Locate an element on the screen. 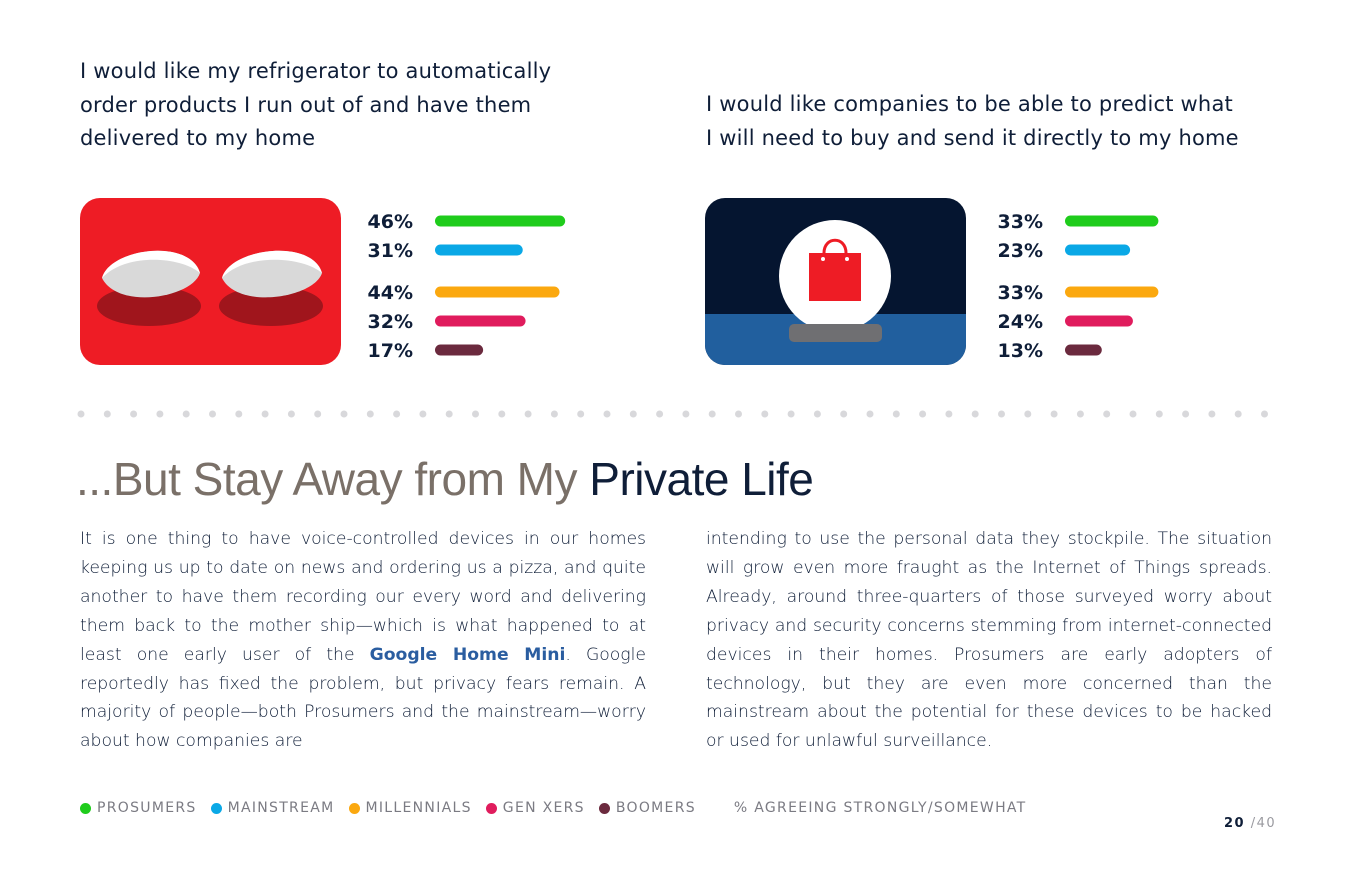 The width and height of the screenshot is (1352, 875). section-heading-part1: ...But Stay Away from My is located at coordinates (333, 479).